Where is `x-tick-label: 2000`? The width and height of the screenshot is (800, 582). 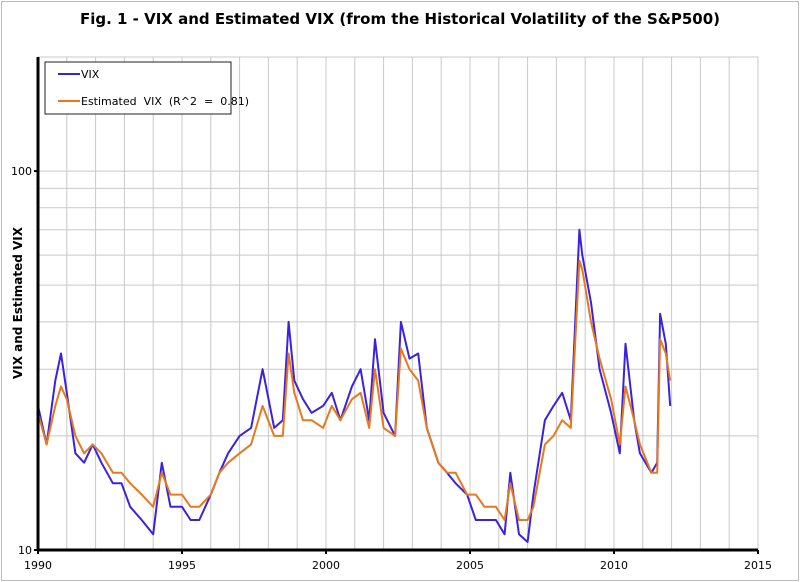
x-tick-label: 2000 is located at coordinates (326, 565).